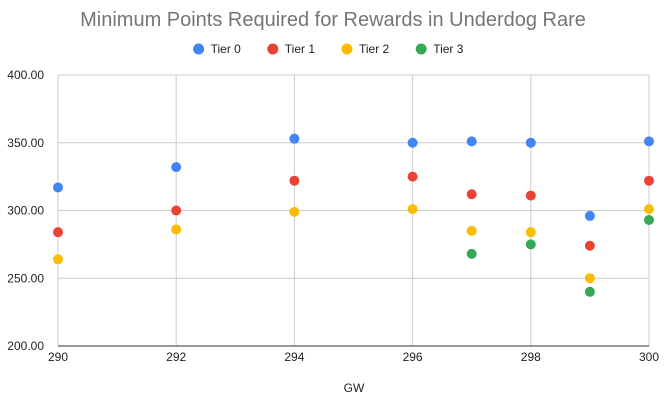  I want to click on x-tick-label: 290, so click(58, 357).